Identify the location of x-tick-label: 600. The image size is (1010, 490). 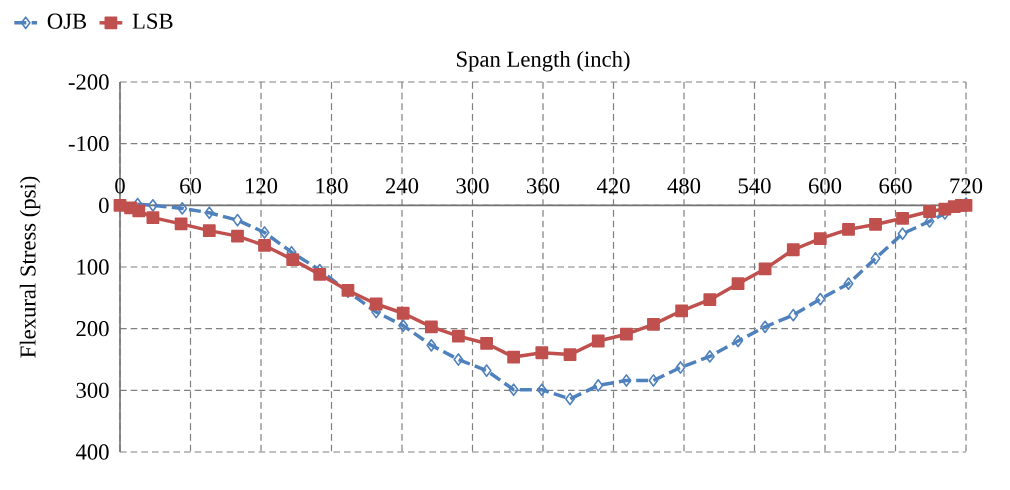
(825, 186).